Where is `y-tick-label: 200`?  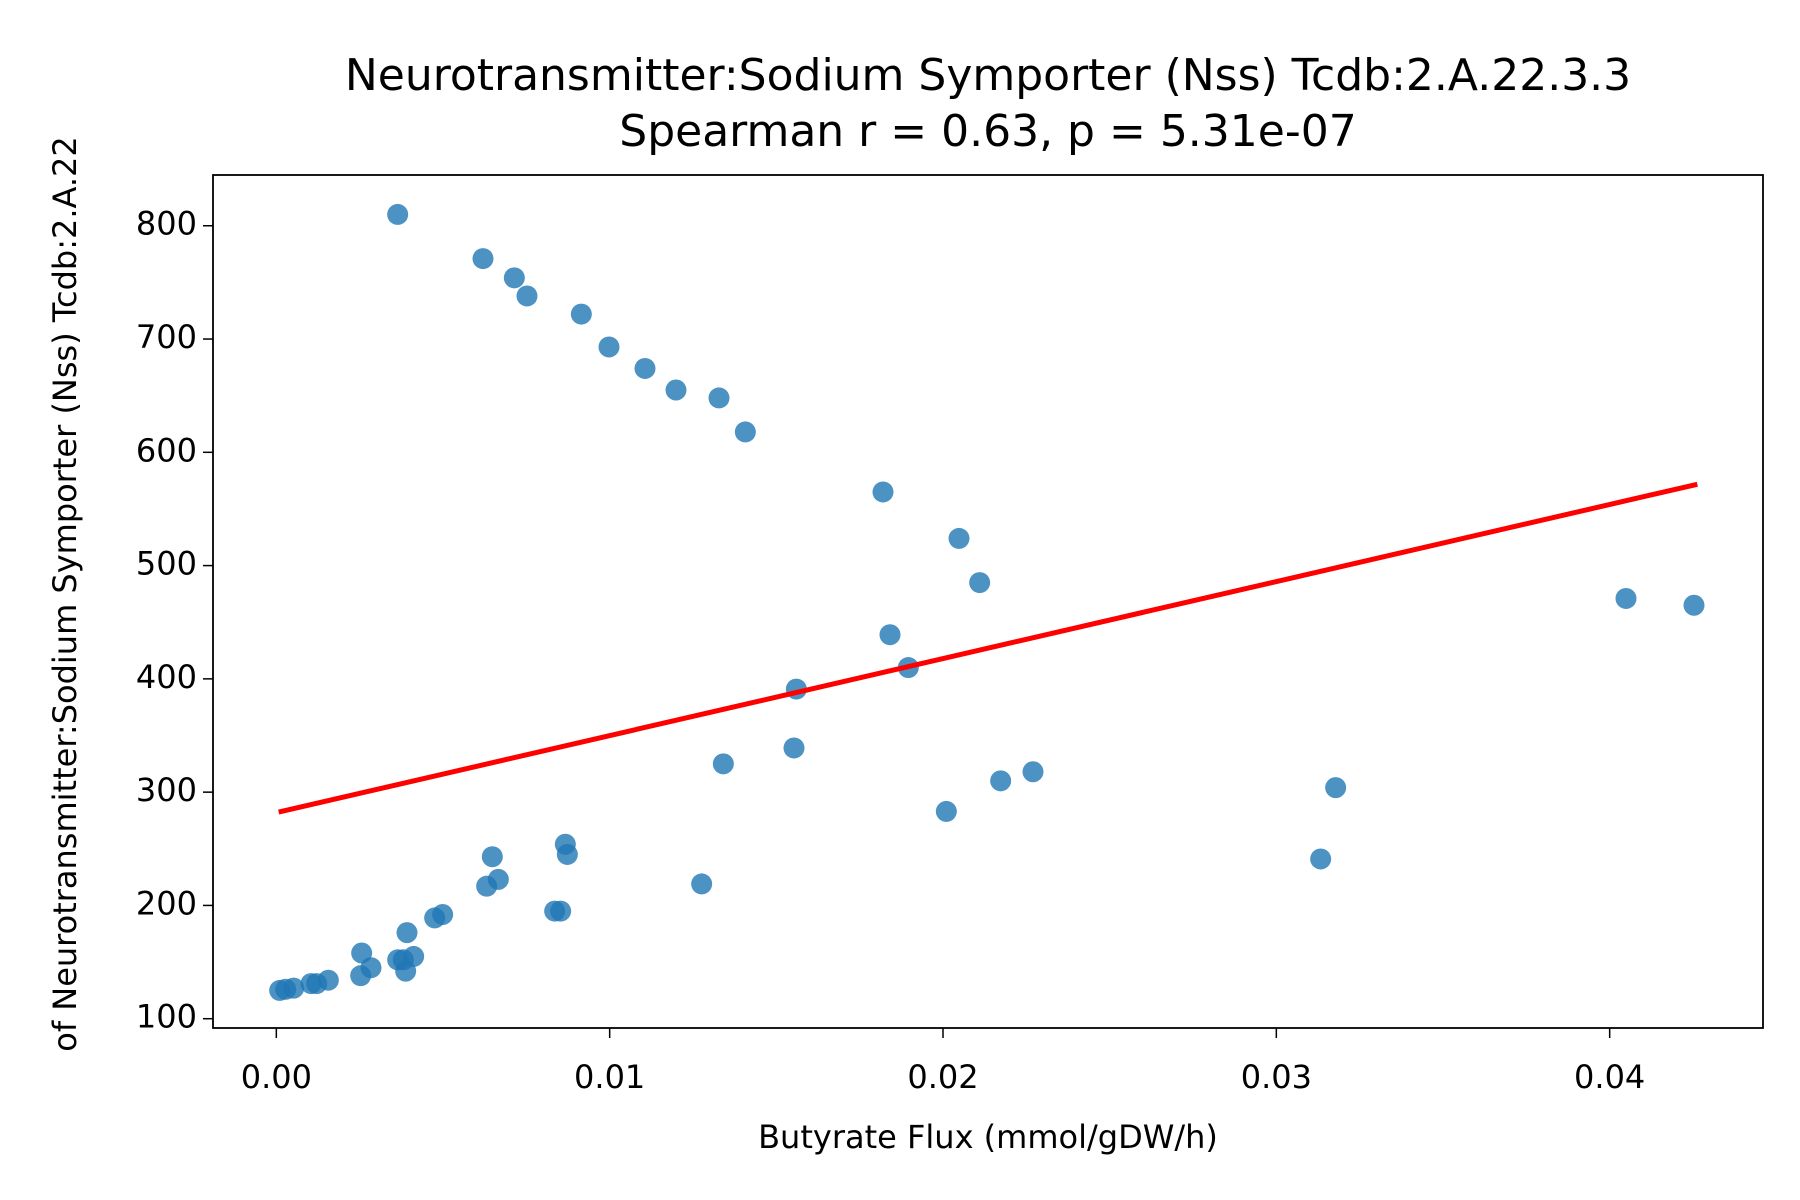
y-tick-label: 200 is located at coordinates (166, 903).